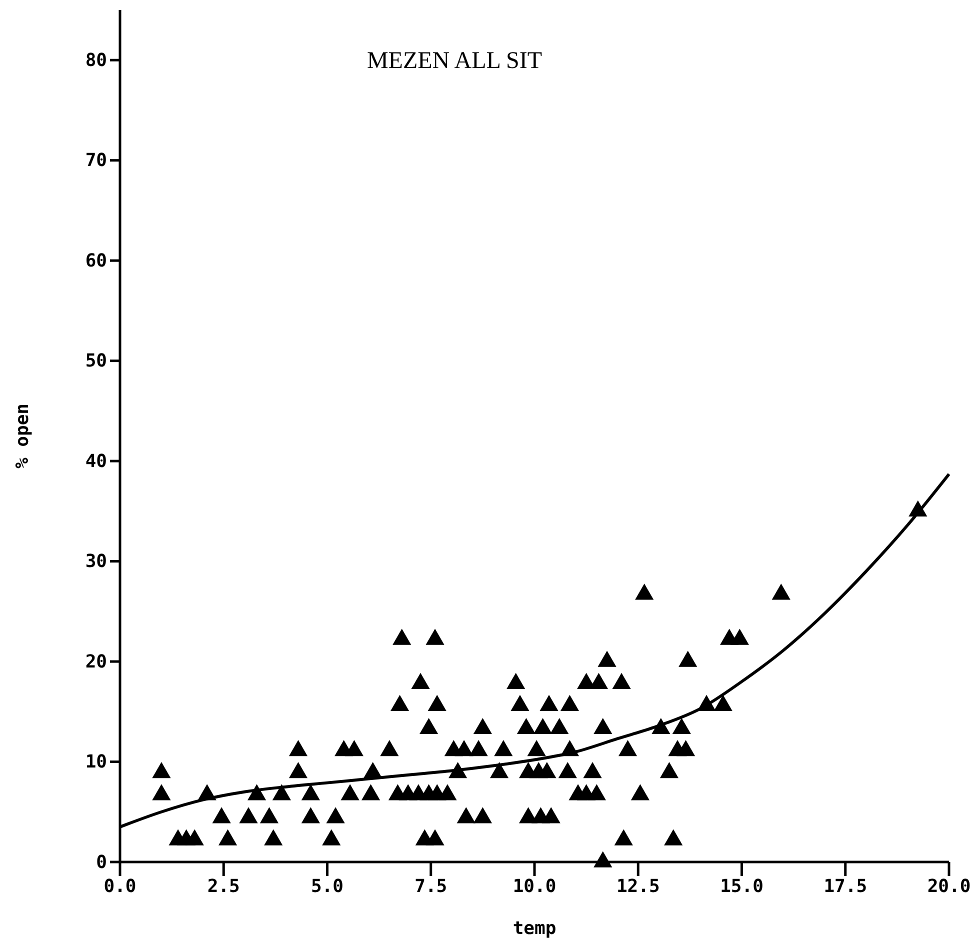  Describe the element at coordinates (534, 928) in the screenshot. I see `x-axis-title: temp` at that location.